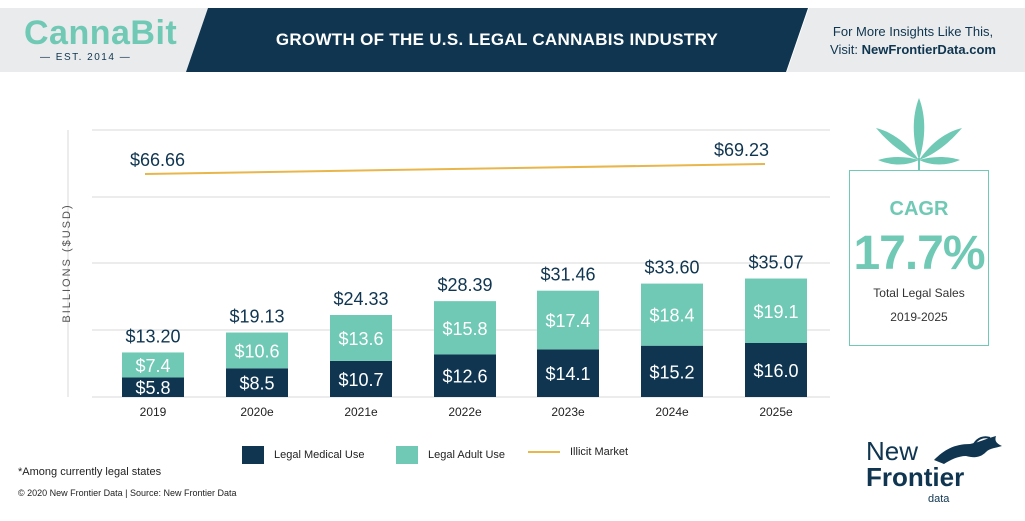 Image resolution: width=1025 pixels, height=521 pixels. Describe the element at coordinates (90, 472) in the screenshot. I see `footnote: *Among currently legal states` at that location.